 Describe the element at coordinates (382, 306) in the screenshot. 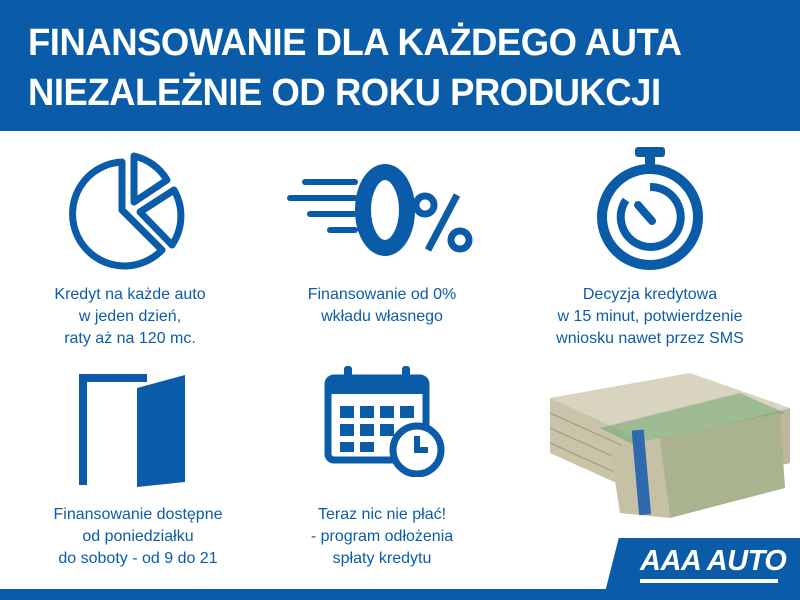

I see `feature-caption-zero-down: Finansowanie od 0% wkładu własnego` at that location.